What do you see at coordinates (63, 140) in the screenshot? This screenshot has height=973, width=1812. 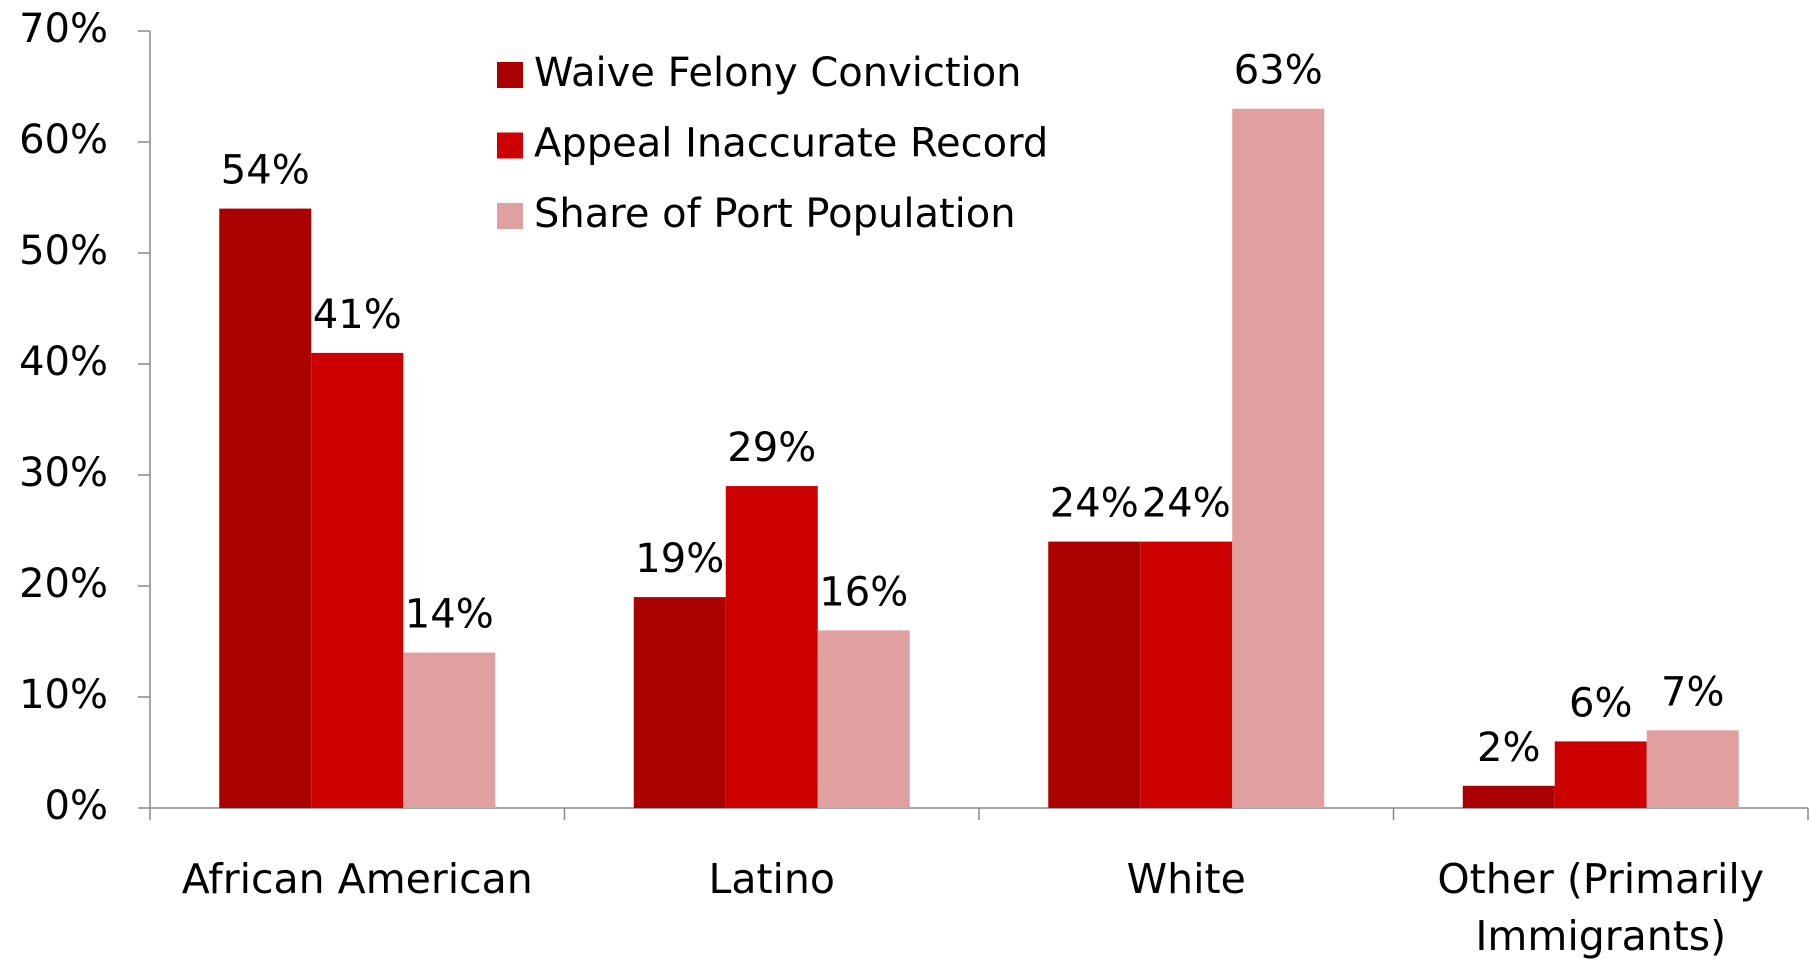 I see `y-tick-label: 60%` at bounding box center [63, 140].